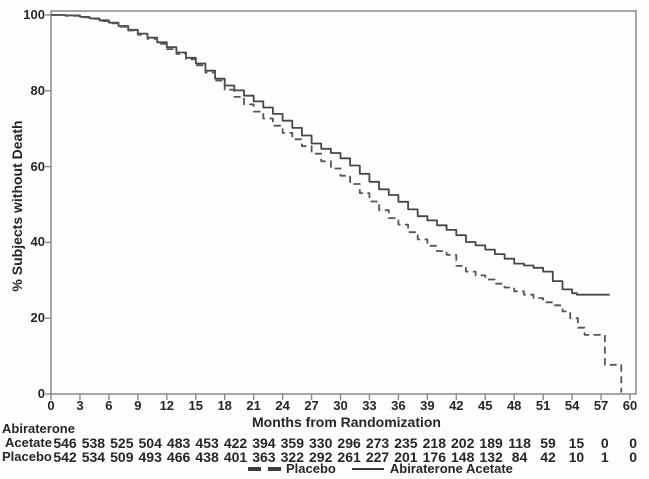 The width and height of the screenshot is (649, 479). What do you see at coordinates (37, 242) in the screenshot?
I see `y-tick-label: 40` at bounding box center [37, 242].